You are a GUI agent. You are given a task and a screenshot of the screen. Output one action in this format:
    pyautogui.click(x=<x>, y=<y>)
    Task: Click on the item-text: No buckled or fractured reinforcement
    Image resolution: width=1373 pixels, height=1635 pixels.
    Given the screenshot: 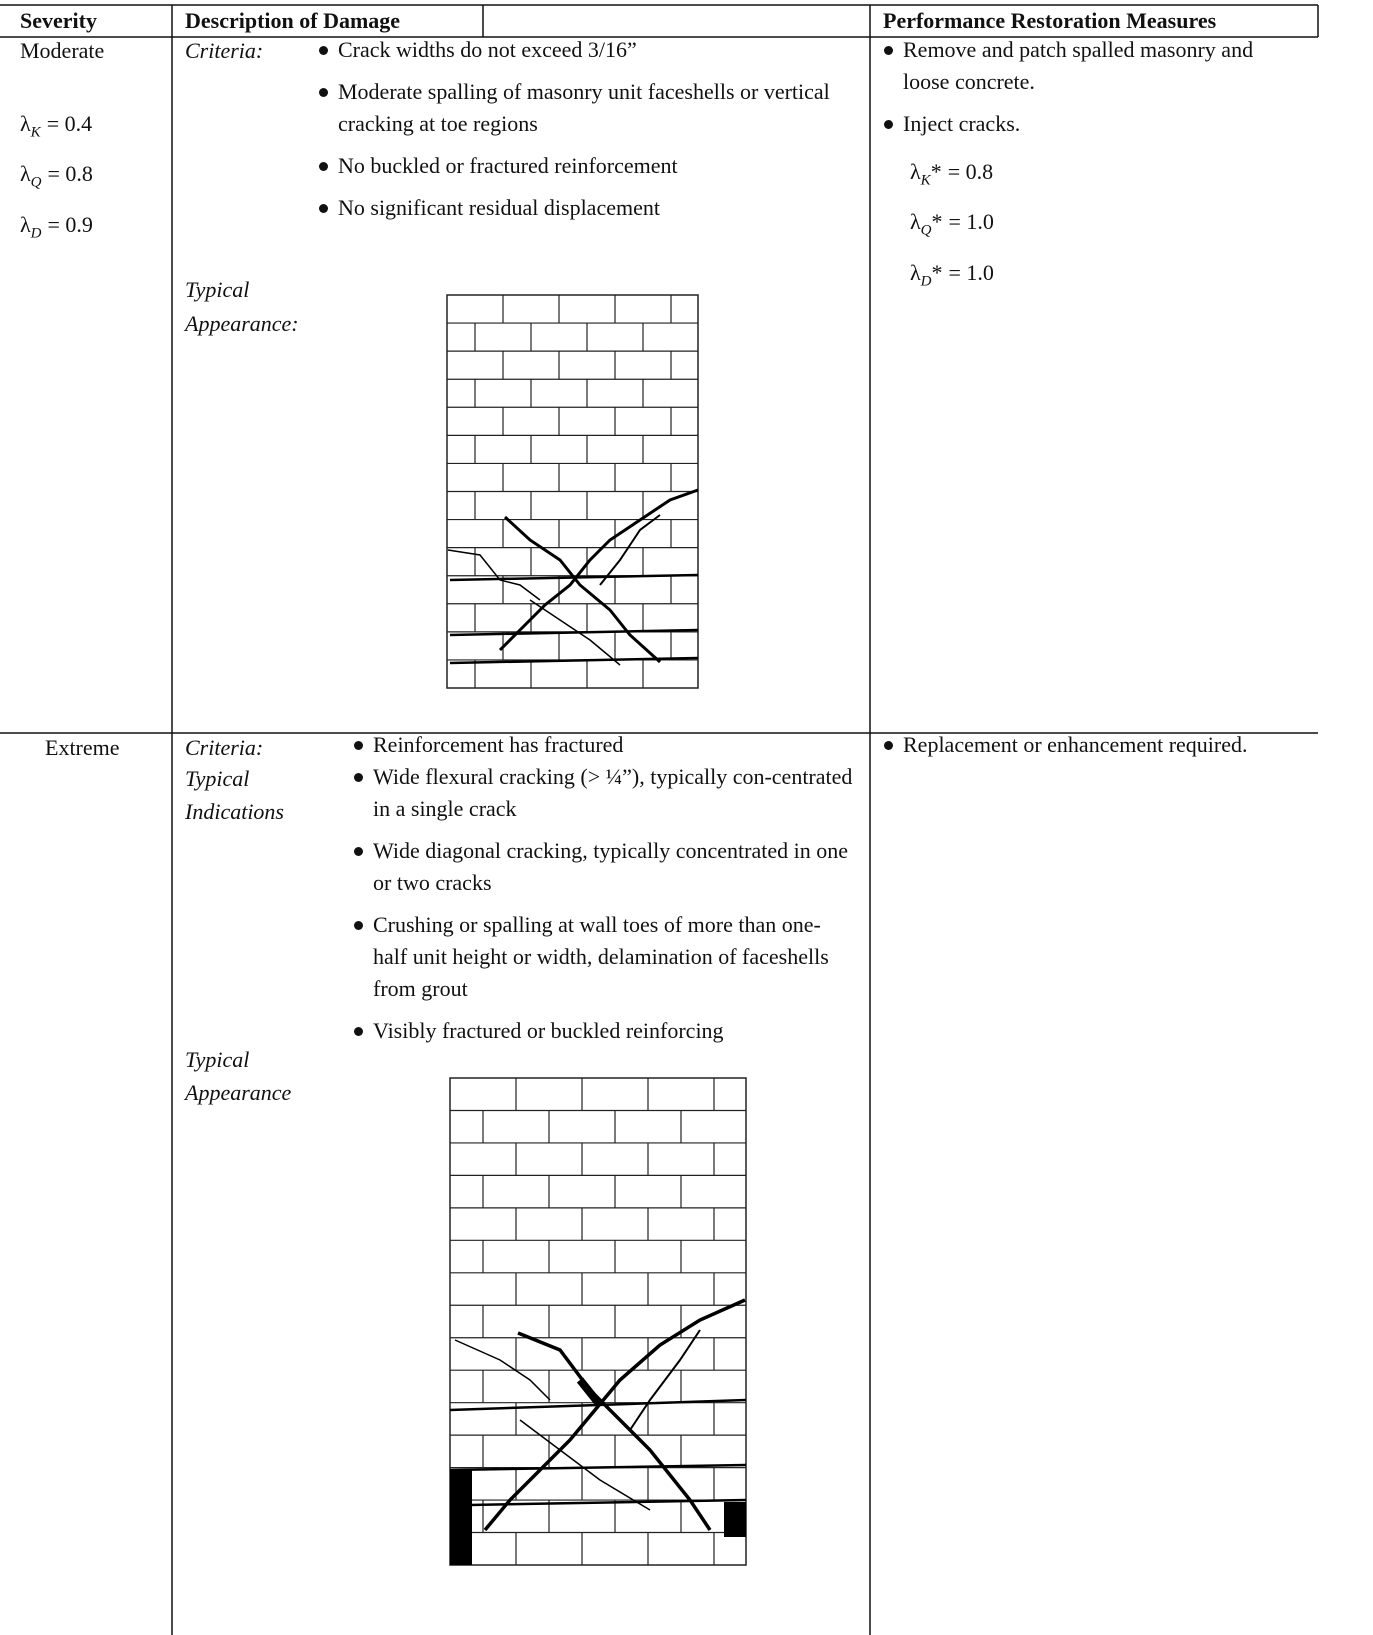 What is the action you would take?
    pyautogui.click(x=508, y=165)
    